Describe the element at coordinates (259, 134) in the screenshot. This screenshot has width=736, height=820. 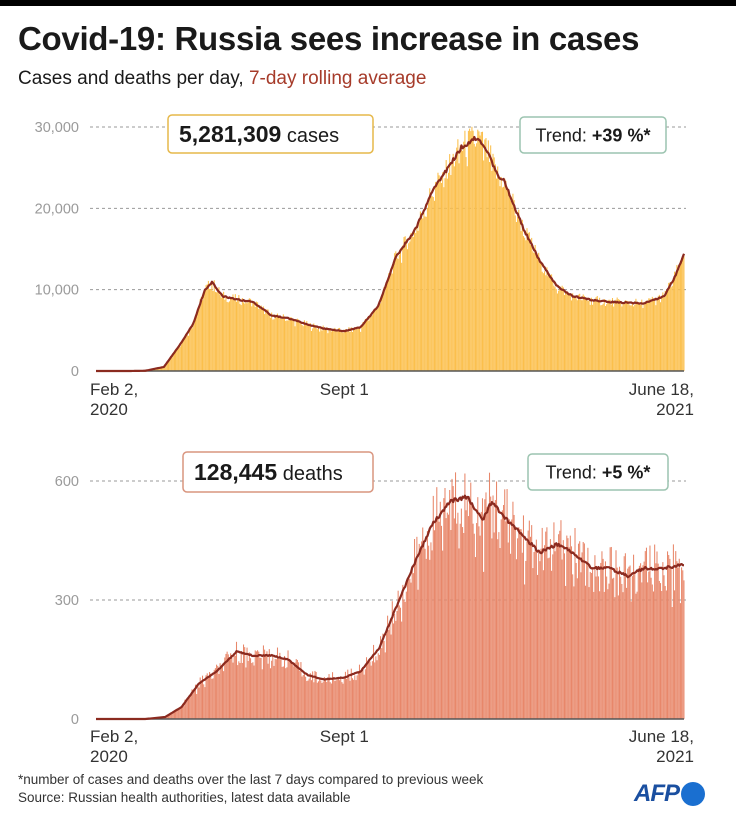
I see `cases-total-text: 5,281,309 cases` at that location.